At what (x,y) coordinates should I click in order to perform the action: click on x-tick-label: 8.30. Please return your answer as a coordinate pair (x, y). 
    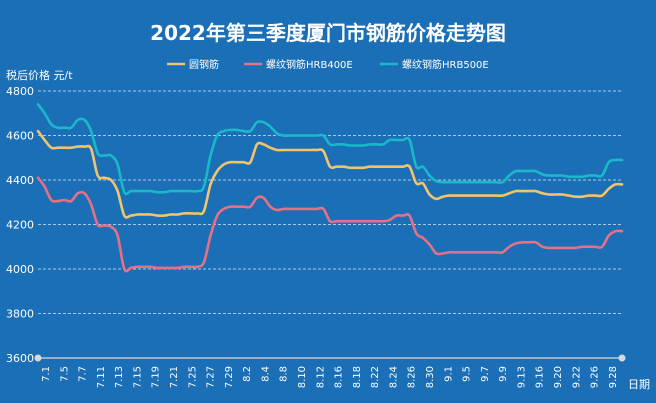
    Looking at the image, I should click on (430, 377).